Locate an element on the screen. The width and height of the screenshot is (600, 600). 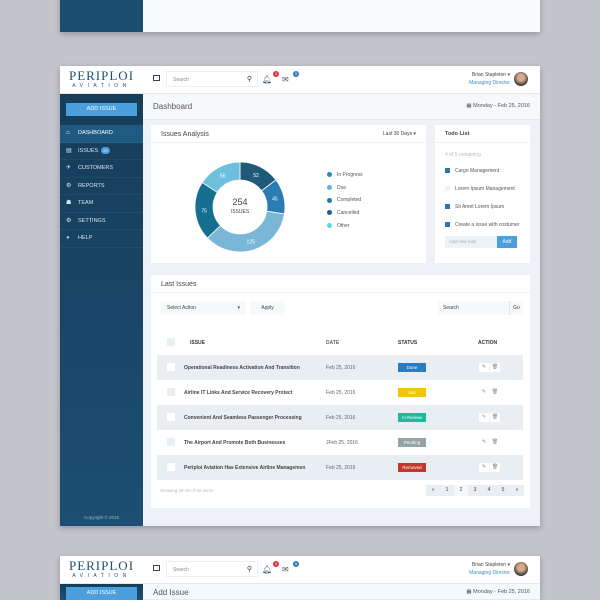
list-icon: ▤ is located at coordinates (69, 150).